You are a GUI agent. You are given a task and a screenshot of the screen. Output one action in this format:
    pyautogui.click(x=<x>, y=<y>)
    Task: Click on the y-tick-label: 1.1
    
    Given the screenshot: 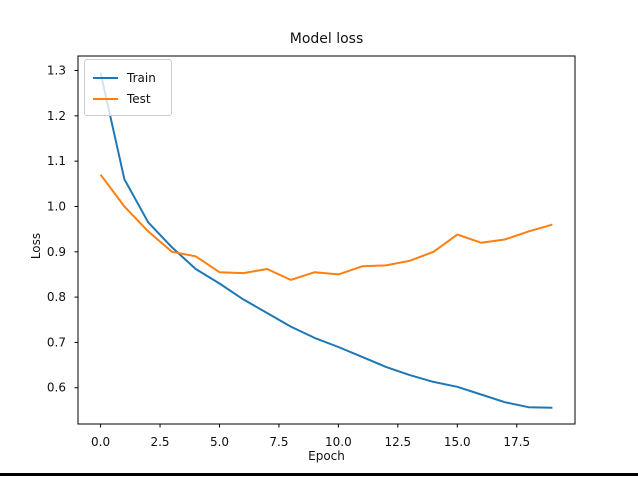 What is the action you would take?
    pyautogui.click(x=56, y=161)
    